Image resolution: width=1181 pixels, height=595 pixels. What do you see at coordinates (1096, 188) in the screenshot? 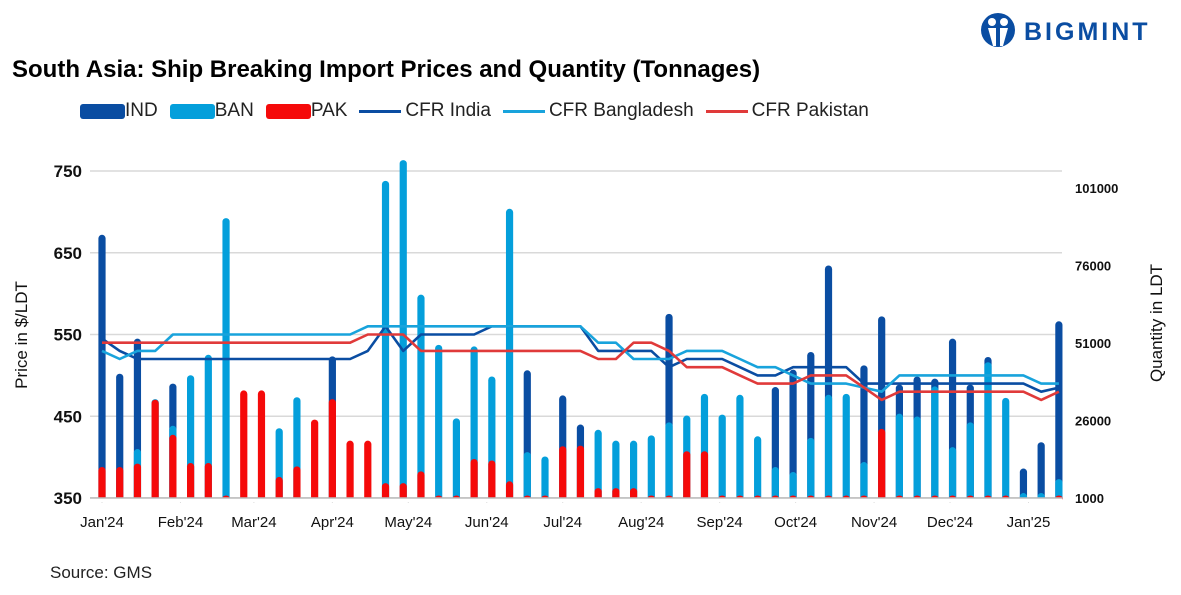
I see `y-tick-right: 101000` at bounding box center [1096, 188].